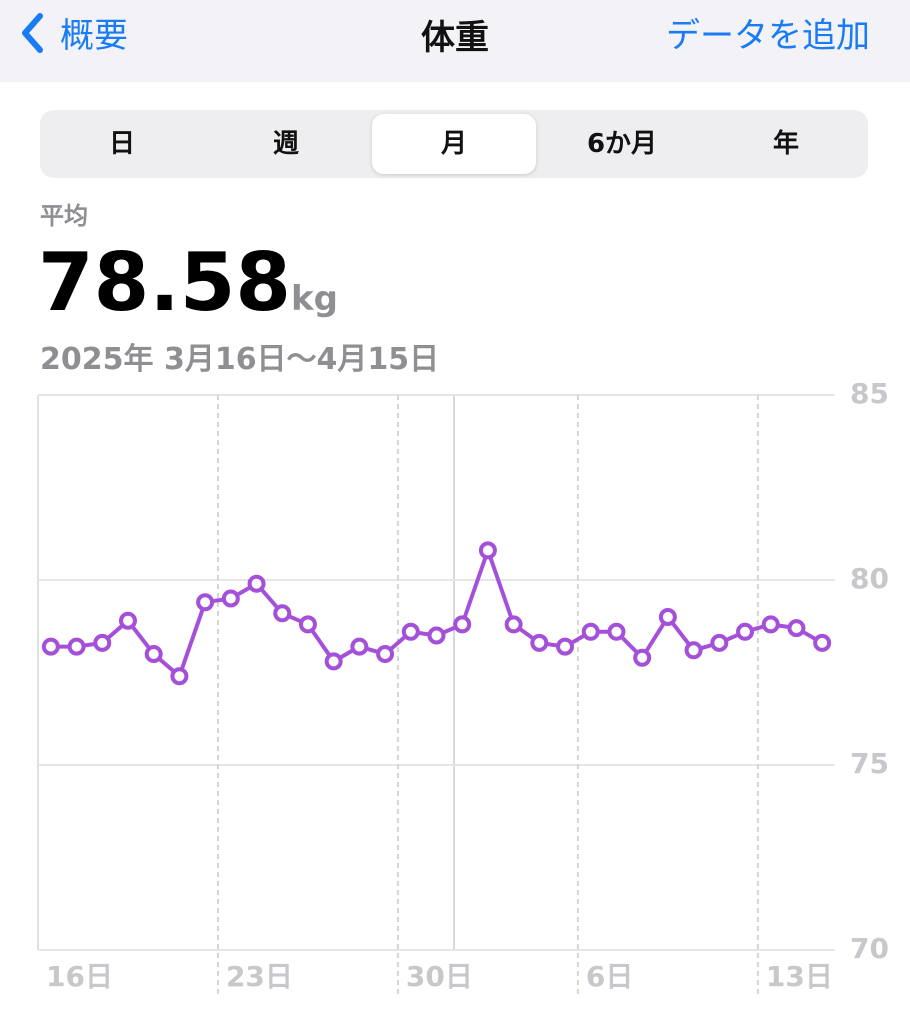 Image resolution: width=910 pixels, height=1024 pixels. Describe the element at coordinates (165, 282) in the screenshot. I see `summary-value: 78.58` at that location.